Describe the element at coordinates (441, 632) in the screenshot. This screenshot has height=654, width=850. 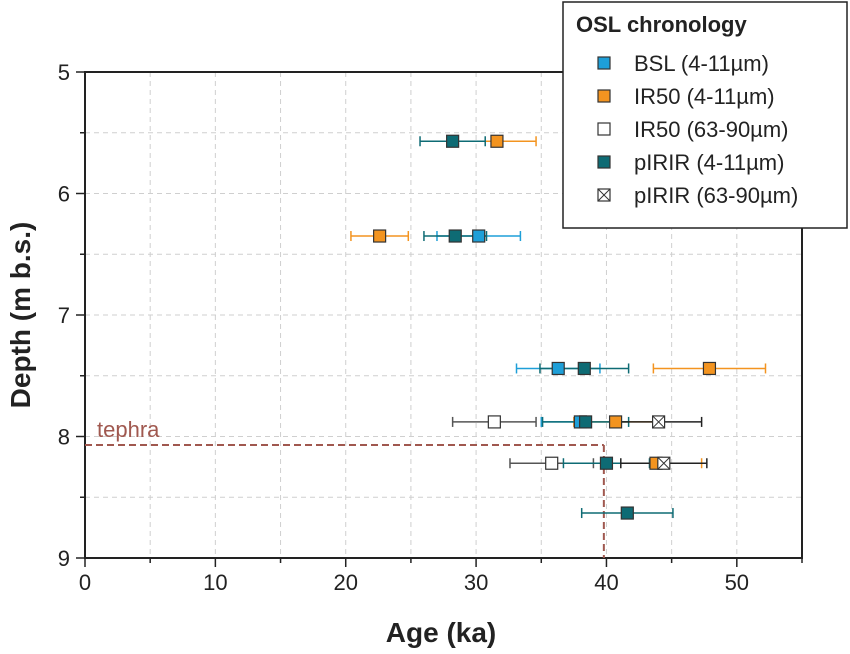
I see `x-axis-title: Age (ka)` at that location.